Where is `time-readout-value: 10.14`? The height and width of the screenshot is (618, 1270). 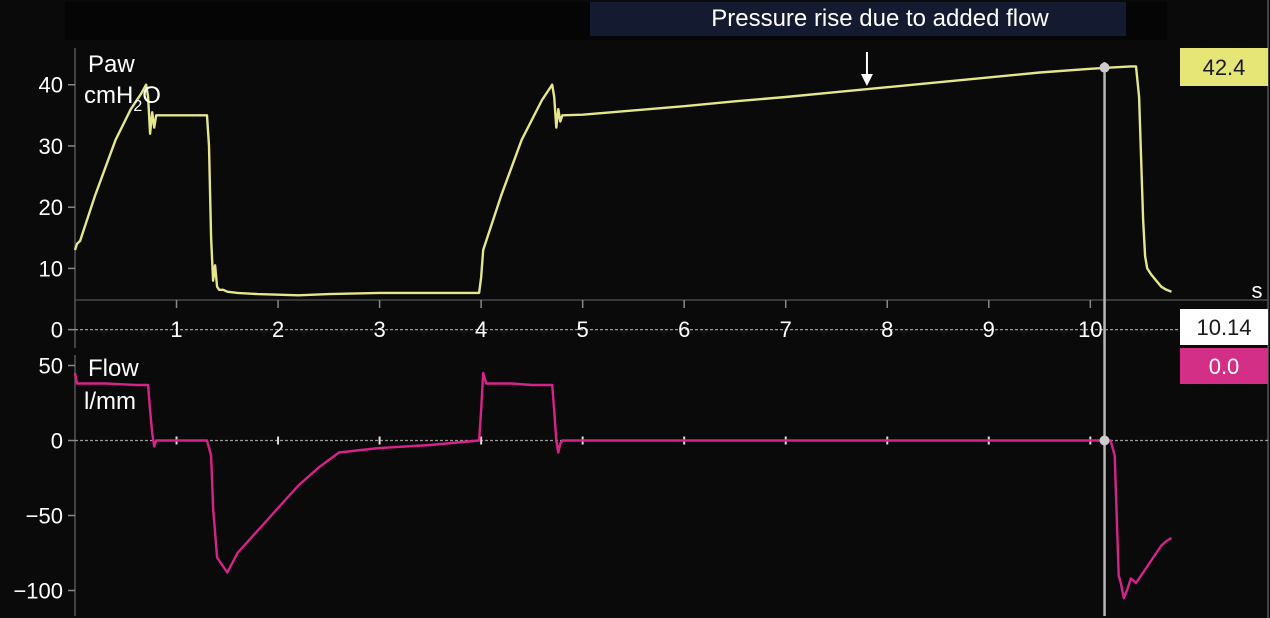 time-readout-value: 10.14 is located at coordinates (1223, 327).